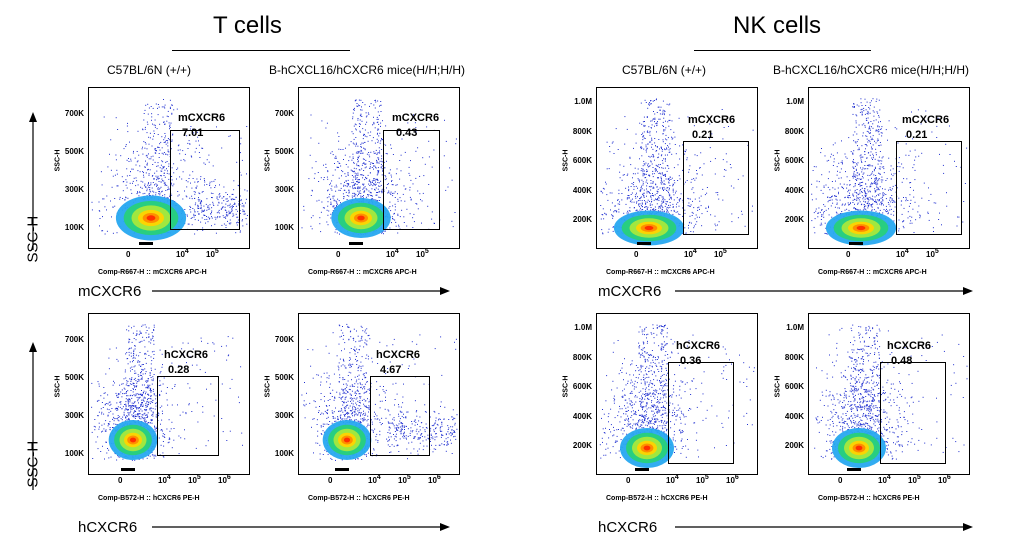 The image size is (1019, 540). I want to click on gate-percent: 7.01, so click(193, 133).